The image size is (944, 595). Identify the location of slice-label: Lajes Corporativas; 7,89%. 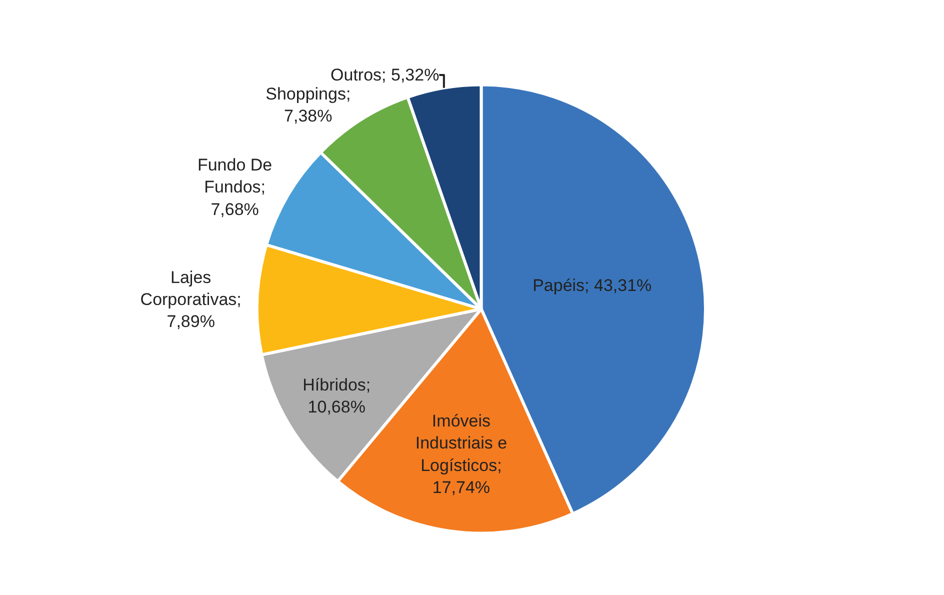
(191, 300).